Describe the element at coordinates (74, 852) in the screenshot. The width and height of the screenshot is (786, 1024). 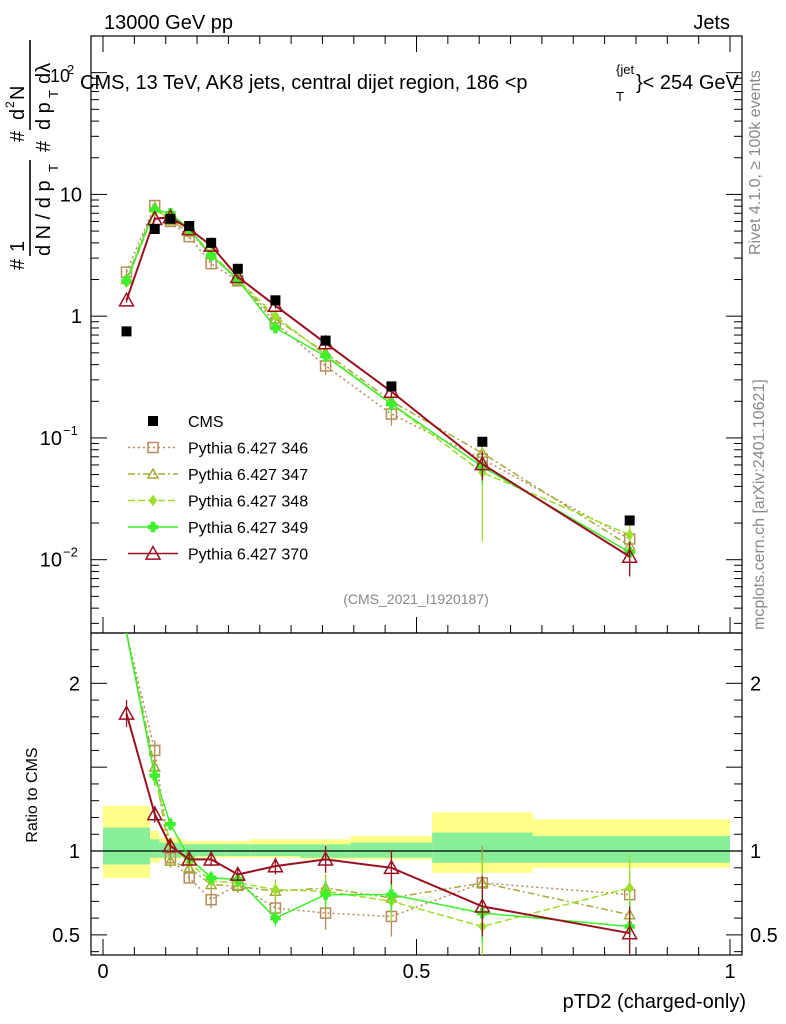
I see `ratio-tick-label: 1` at that location.